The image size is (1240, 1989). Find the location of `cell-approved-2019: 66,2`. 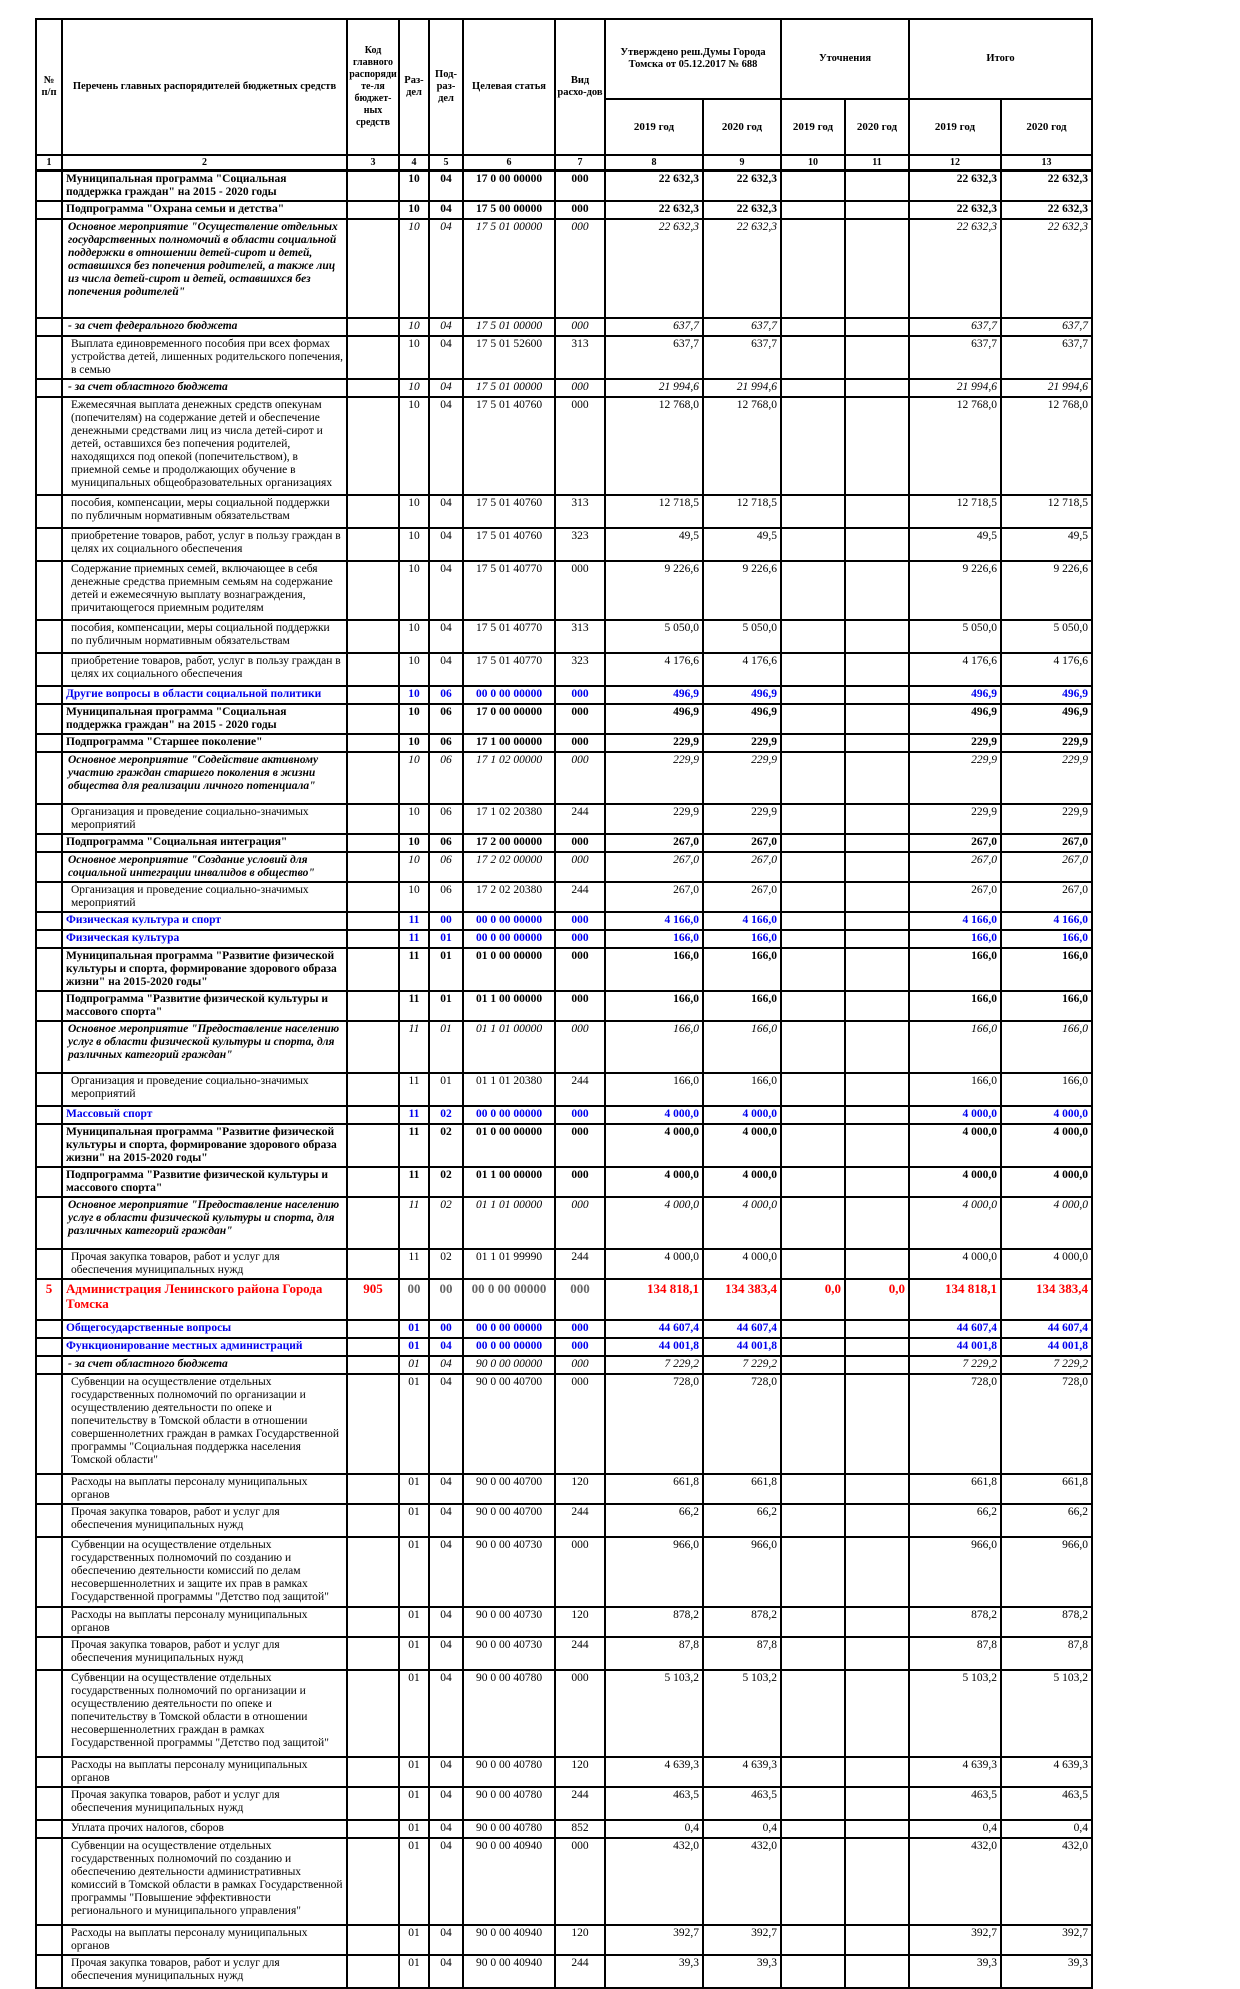

cell-approved-2019: 66,2 is located at coordinates (654, 1520).